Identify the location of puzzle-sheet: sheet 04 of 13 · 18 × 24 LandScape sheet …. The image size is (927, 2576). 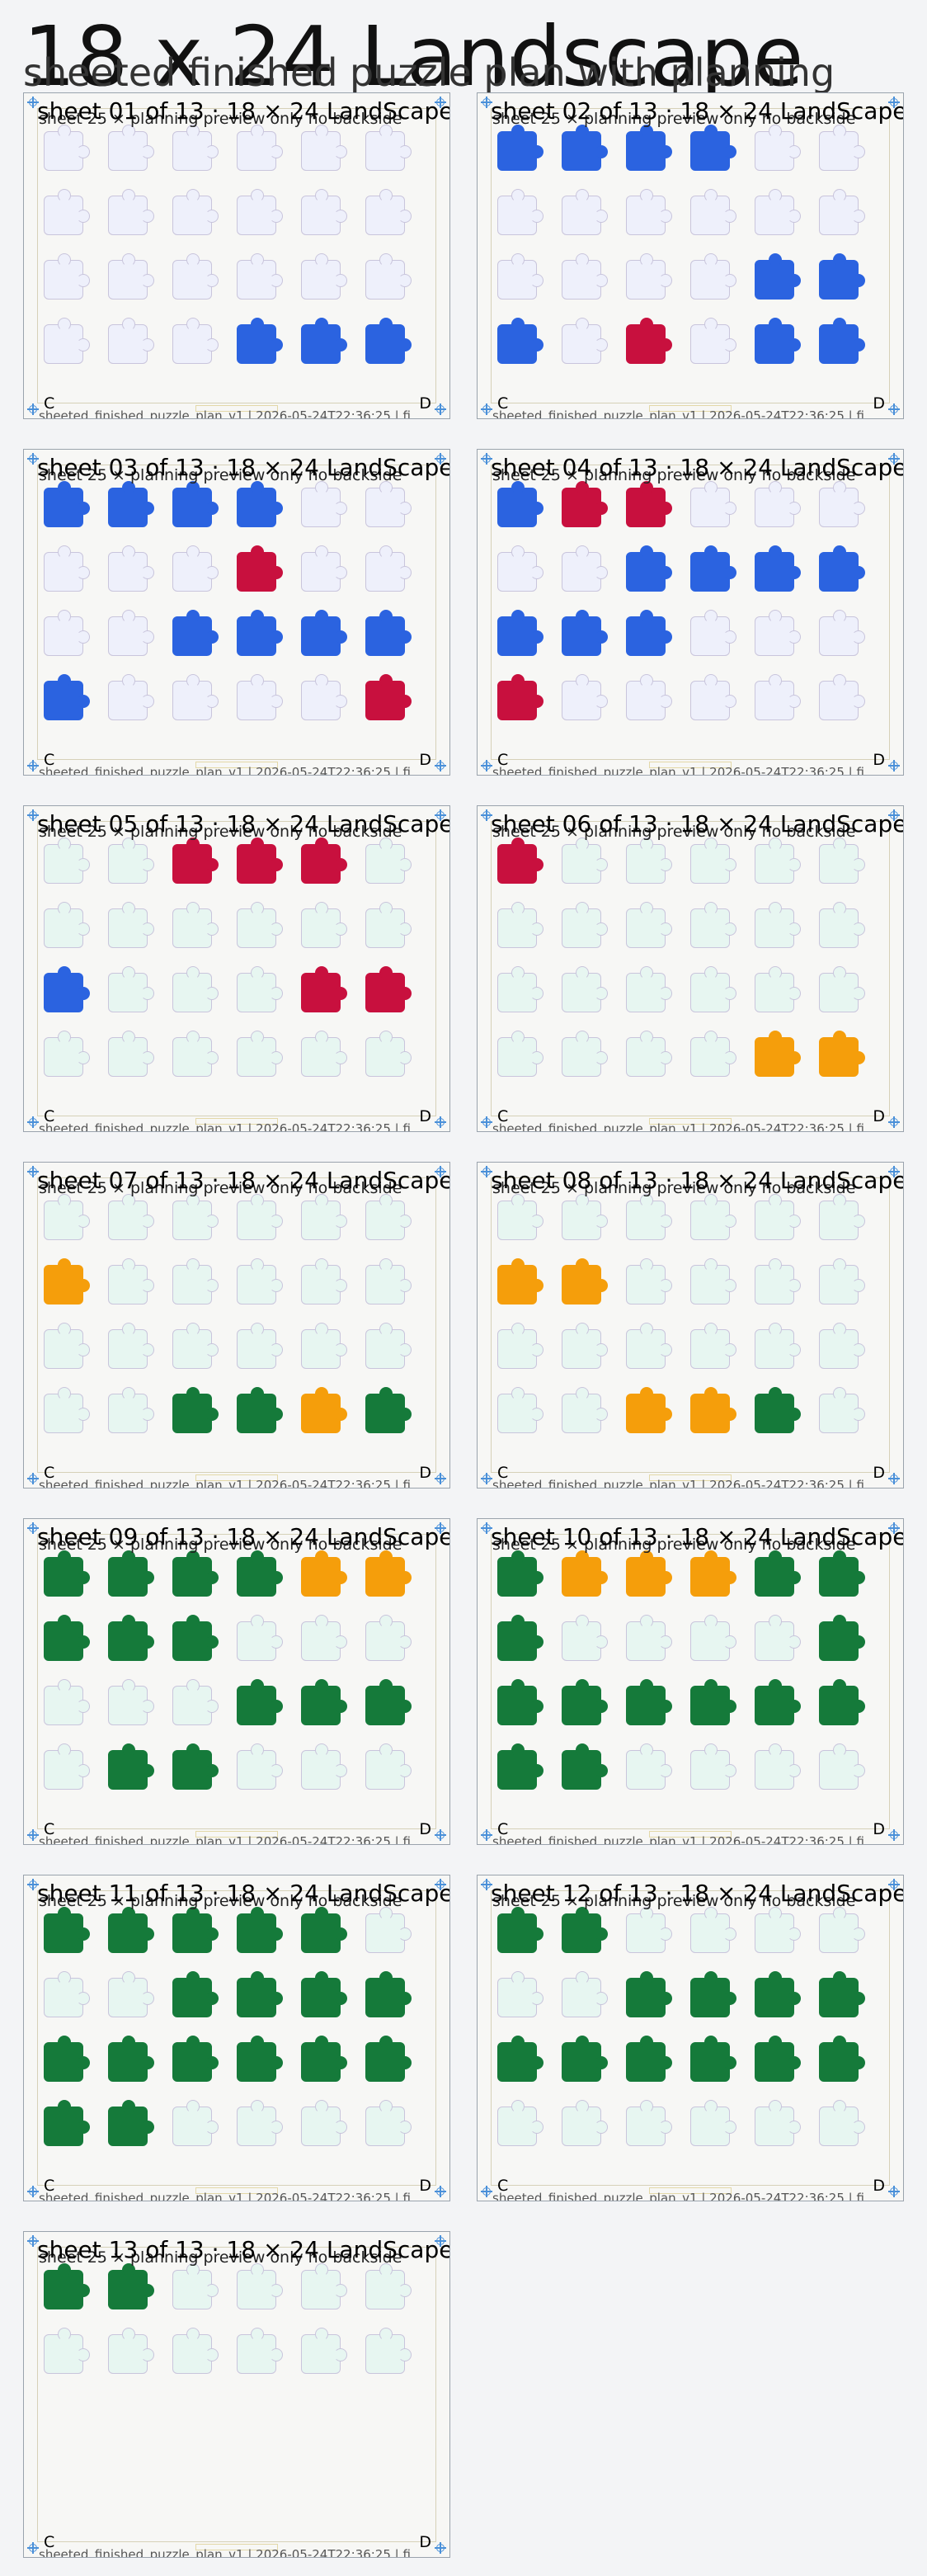
(691, 612).